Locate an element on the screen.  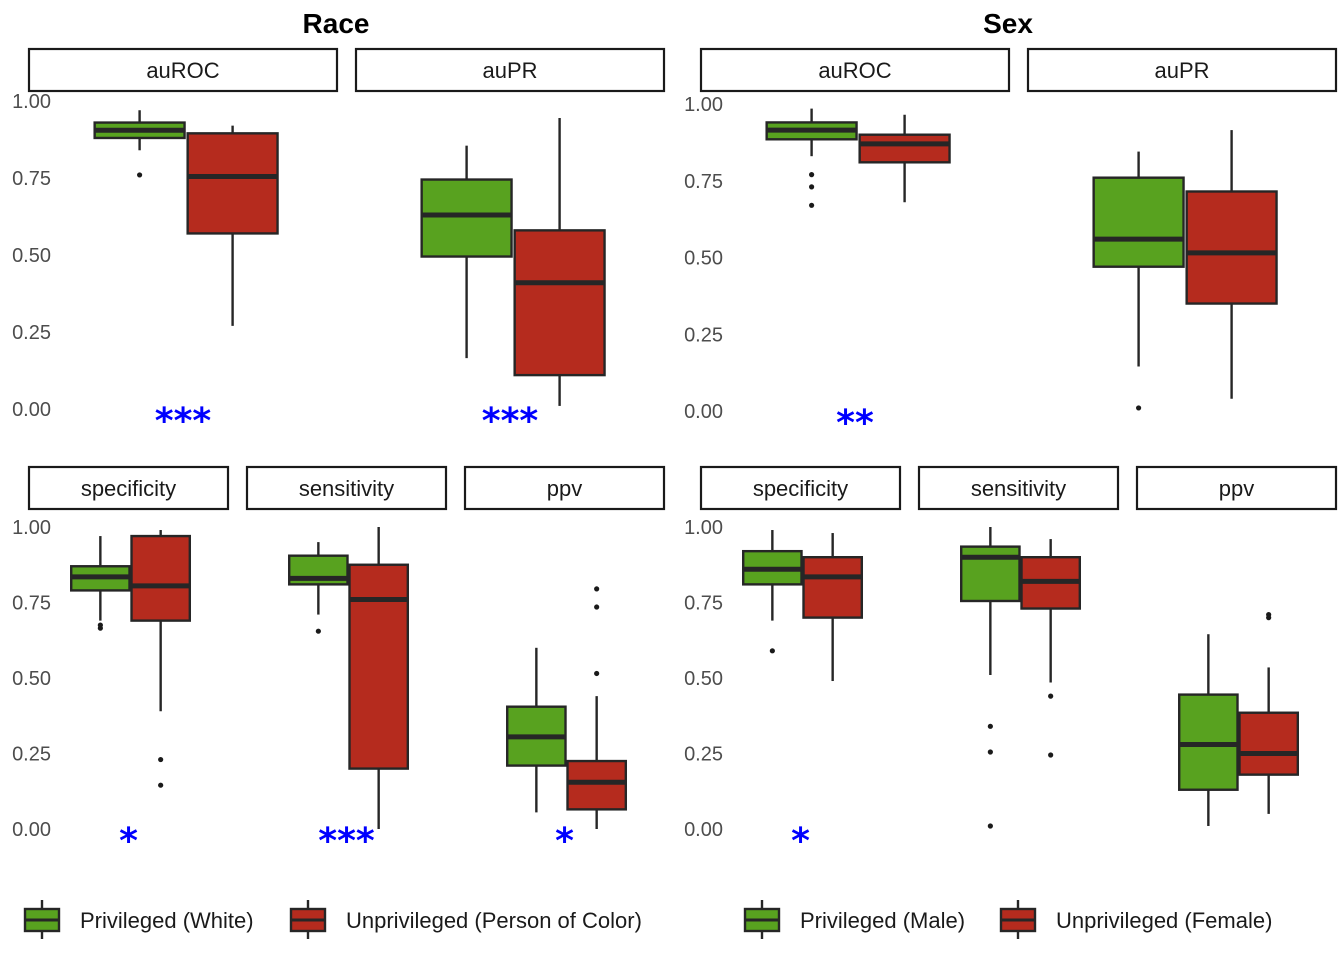
strip-label: auPR is located at coordinates (509, 70).